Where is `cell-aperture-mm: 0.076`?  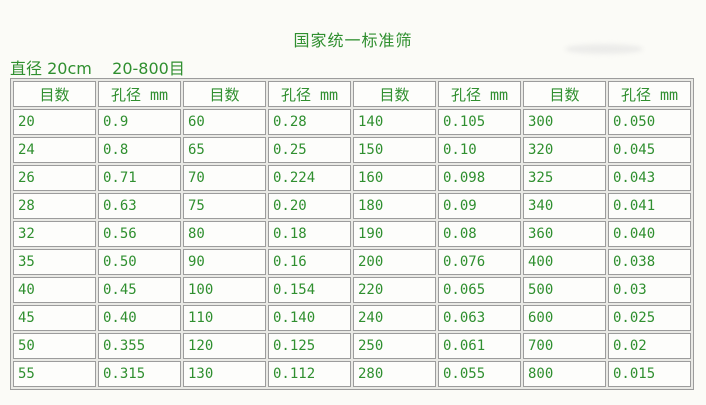 cell-aperture-mm: 0.076 is located at coordinates (479, 262).